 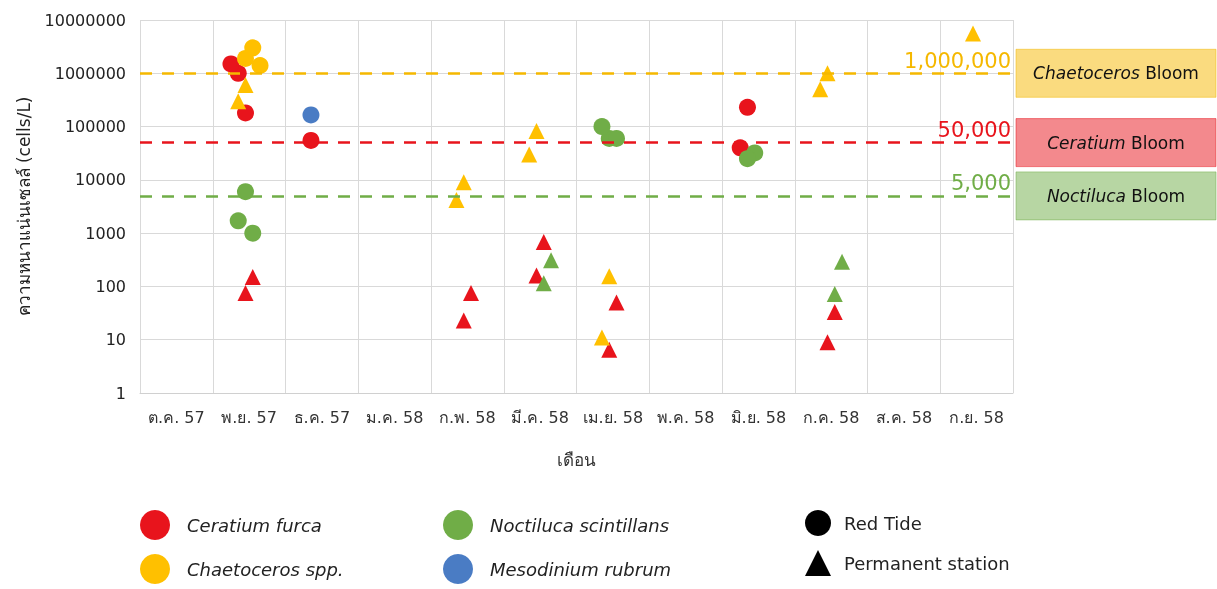 I want to click on x-tick-label: ก.พ. 58, so click(x=467, y=417).